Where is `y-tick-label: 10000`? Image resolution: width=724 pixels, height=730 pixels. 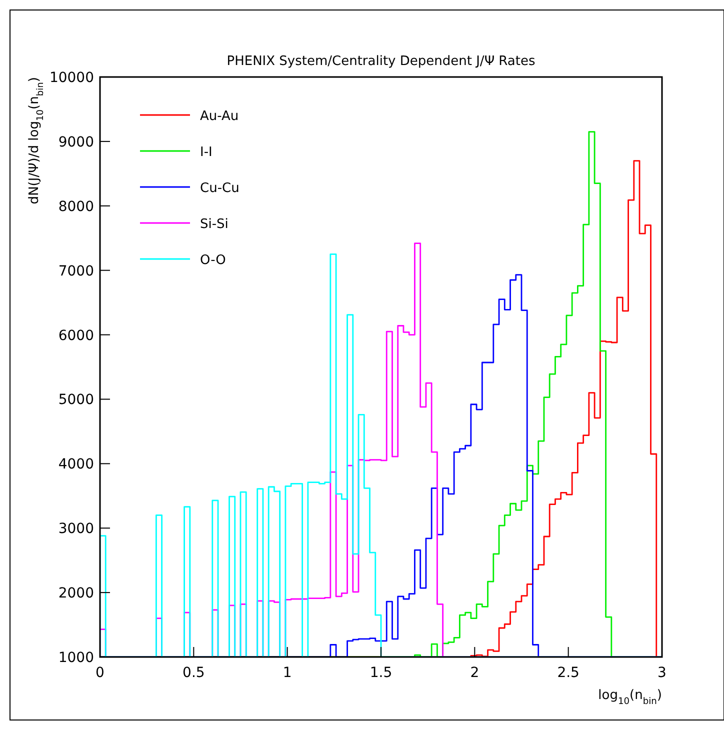 y-tick-label: 10000 is located at coordinates (71, 78).